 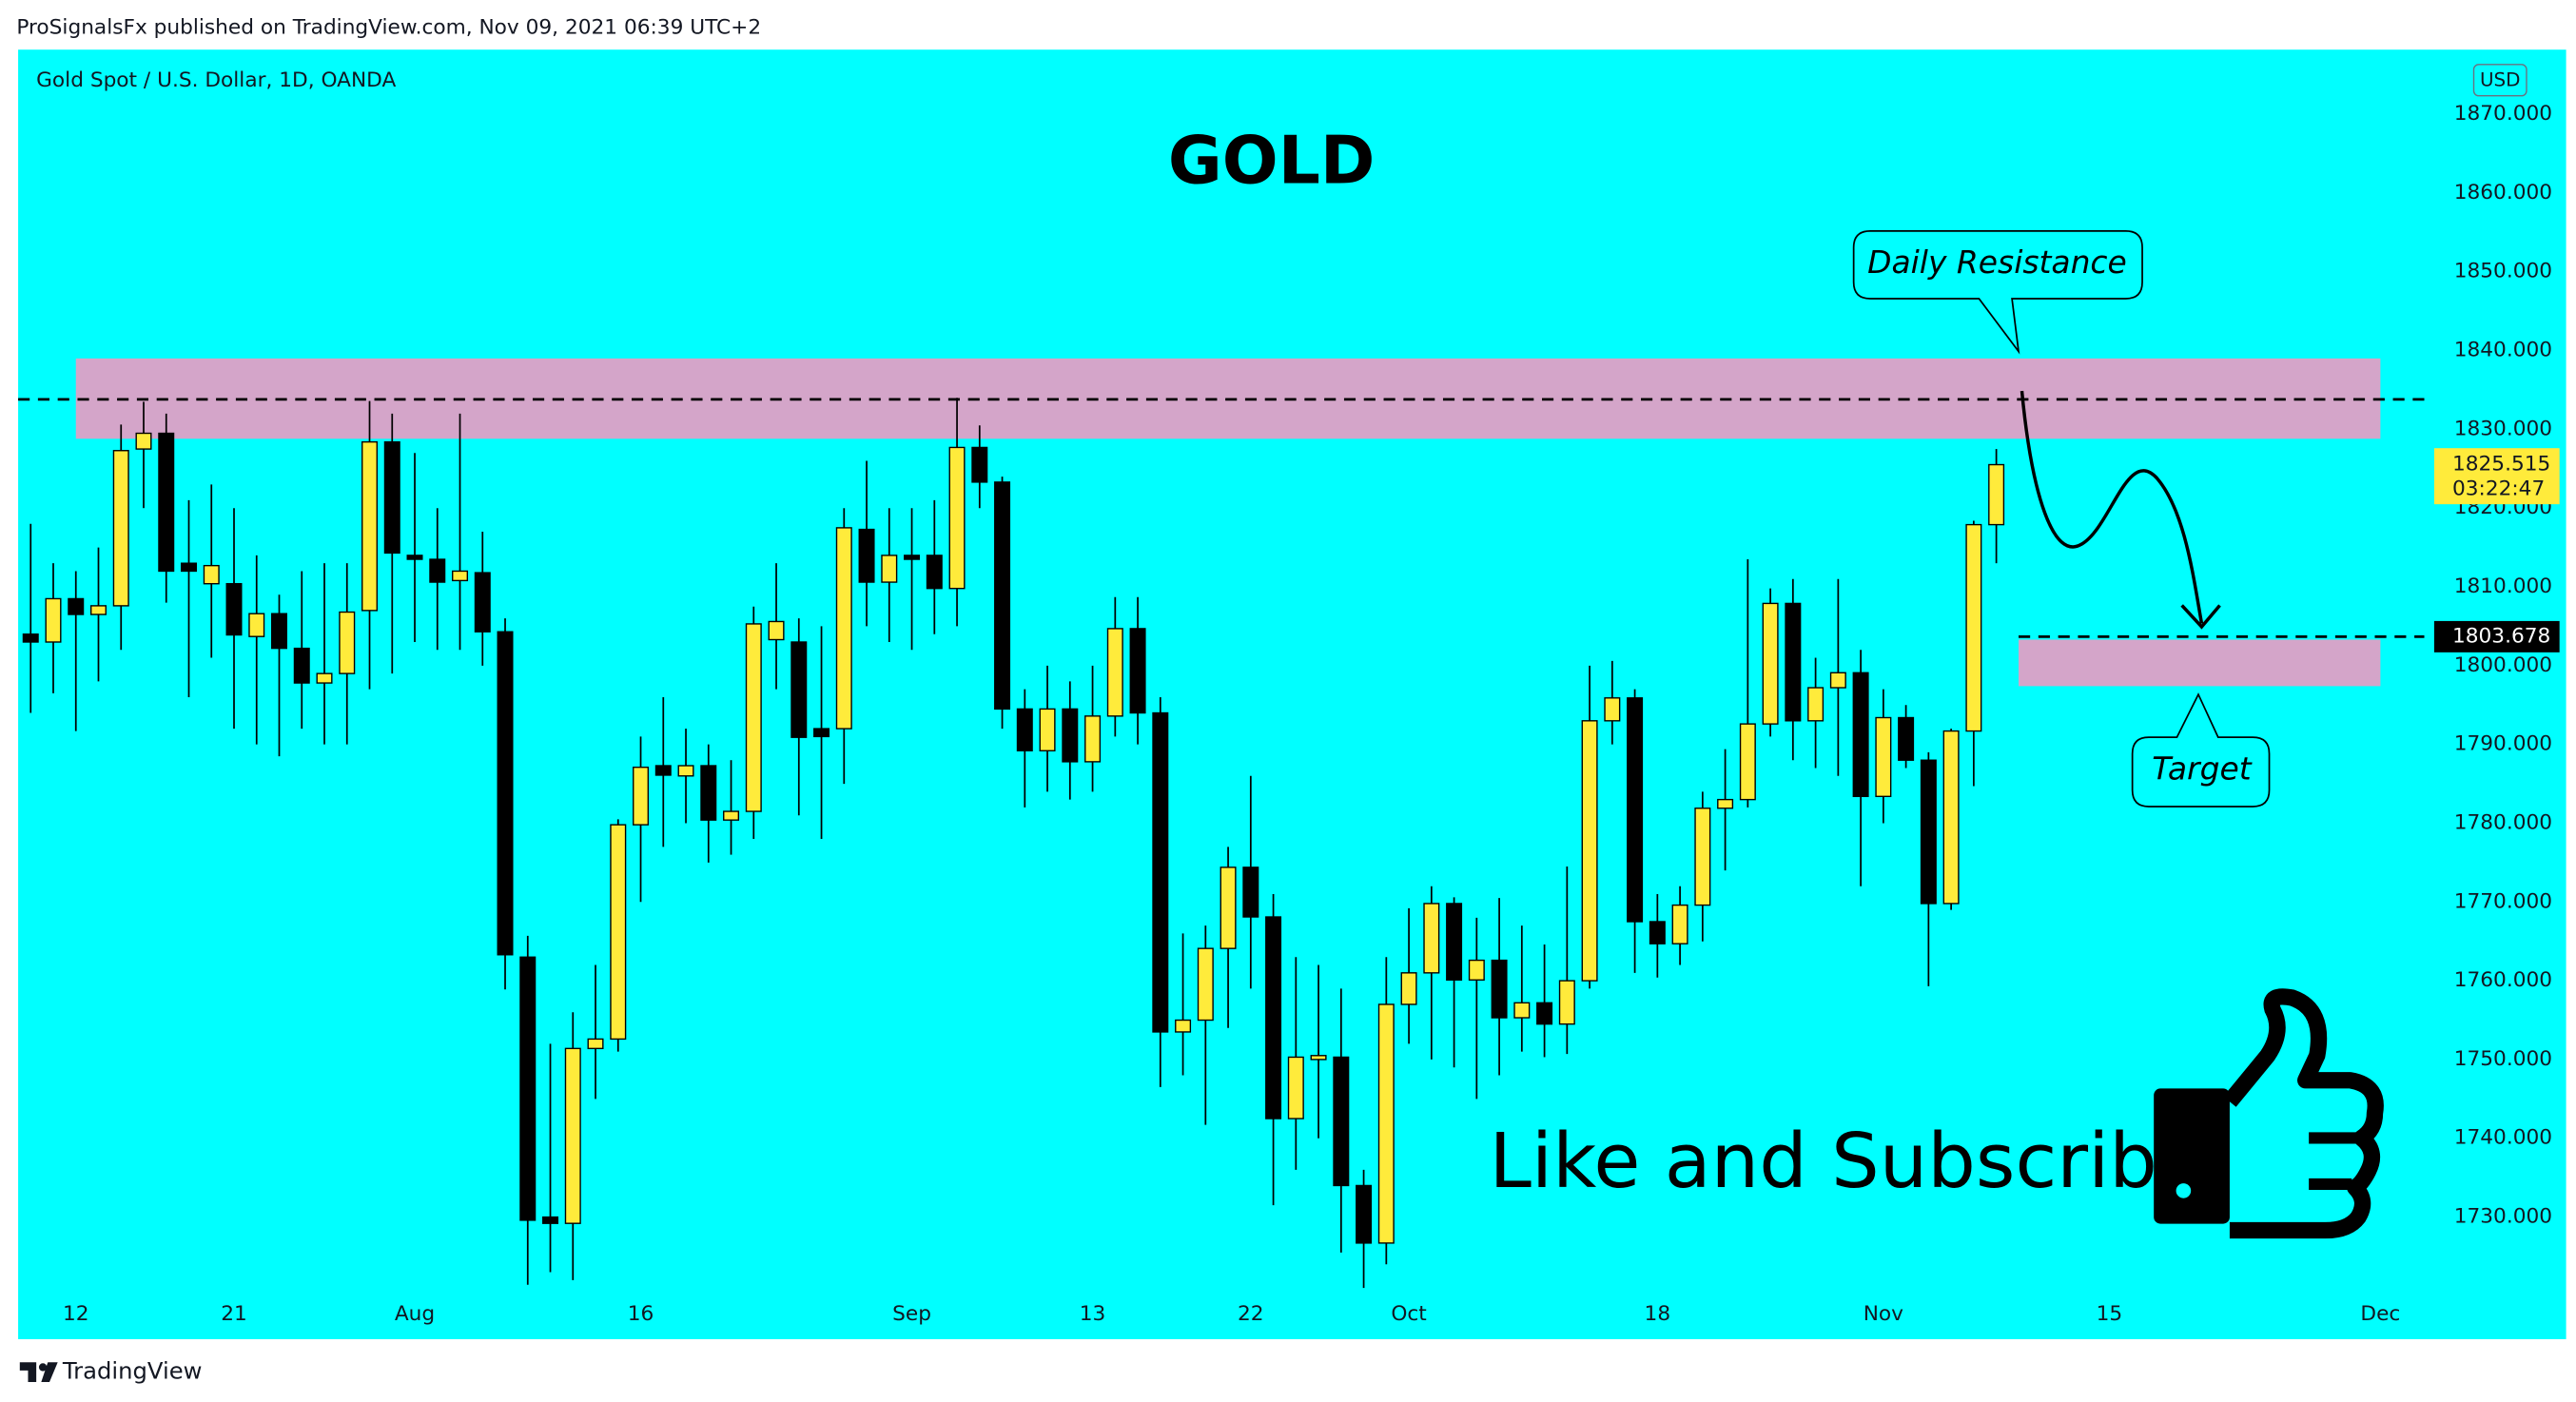 I want to click on last-price-label: 1825.515, so click(x=2501, y=465).